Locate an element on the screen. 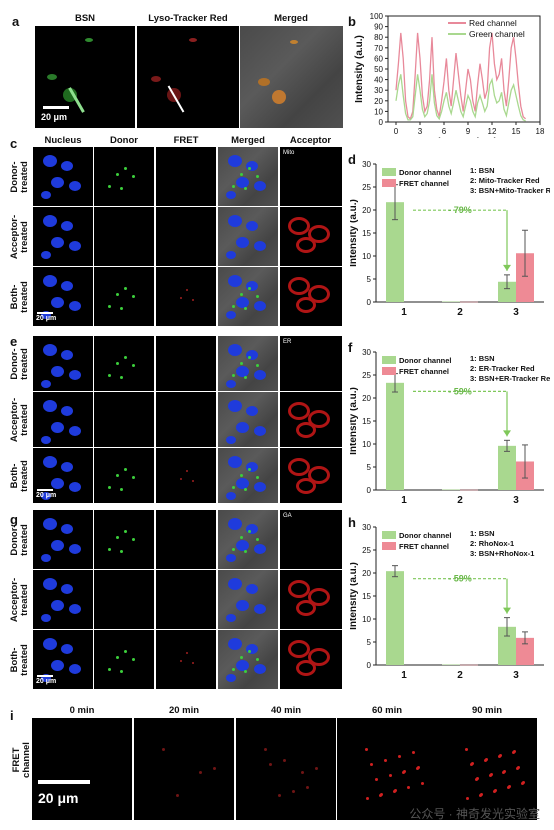 The width and height of the screenshot is (554, 830). panel_e-donor-merged-image is located at coordinates (248, 363).